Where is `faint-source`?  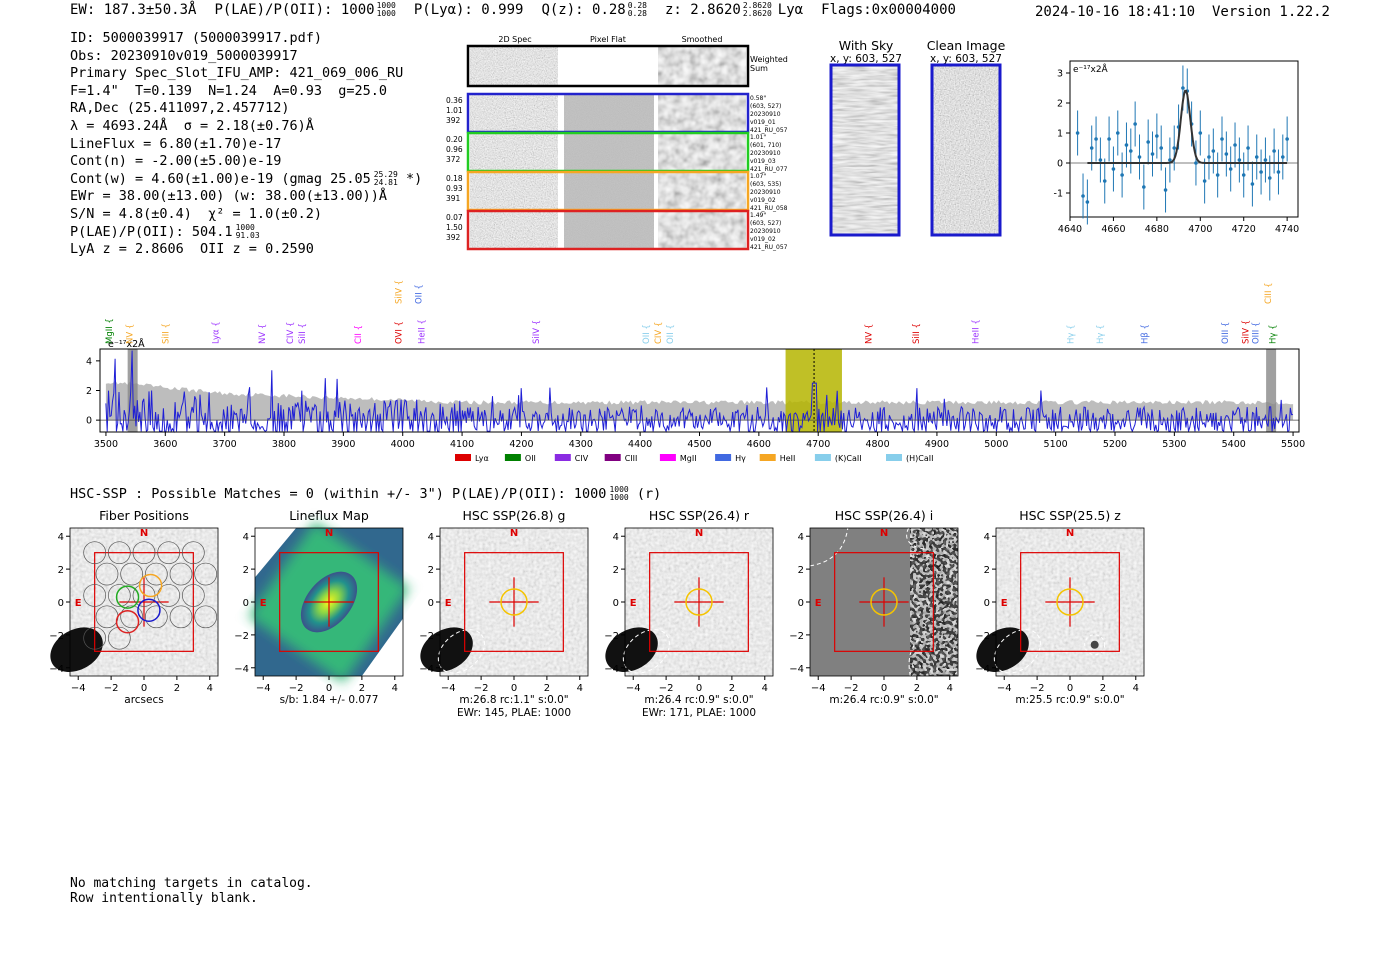
faint-source is located at coordinates (1094, 644).